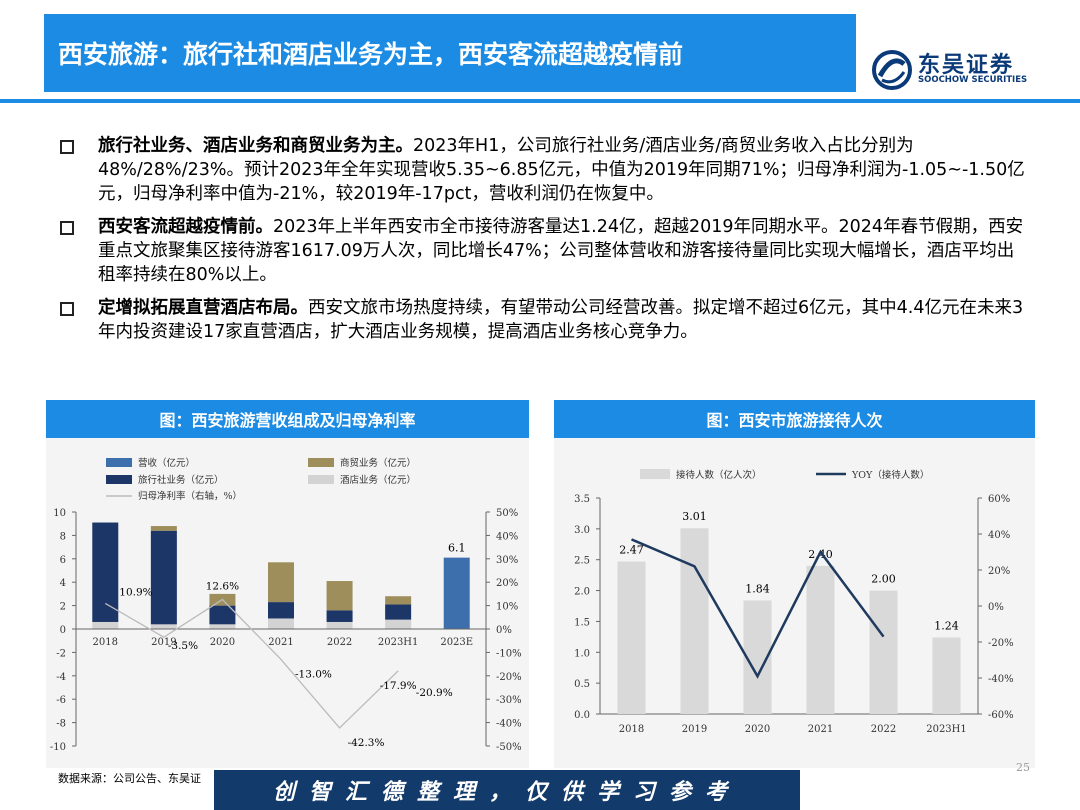 The image size is (1080, 810). I want to click on chart2-header-text: 图：西安市旅游接待人次, so click(794, 420).